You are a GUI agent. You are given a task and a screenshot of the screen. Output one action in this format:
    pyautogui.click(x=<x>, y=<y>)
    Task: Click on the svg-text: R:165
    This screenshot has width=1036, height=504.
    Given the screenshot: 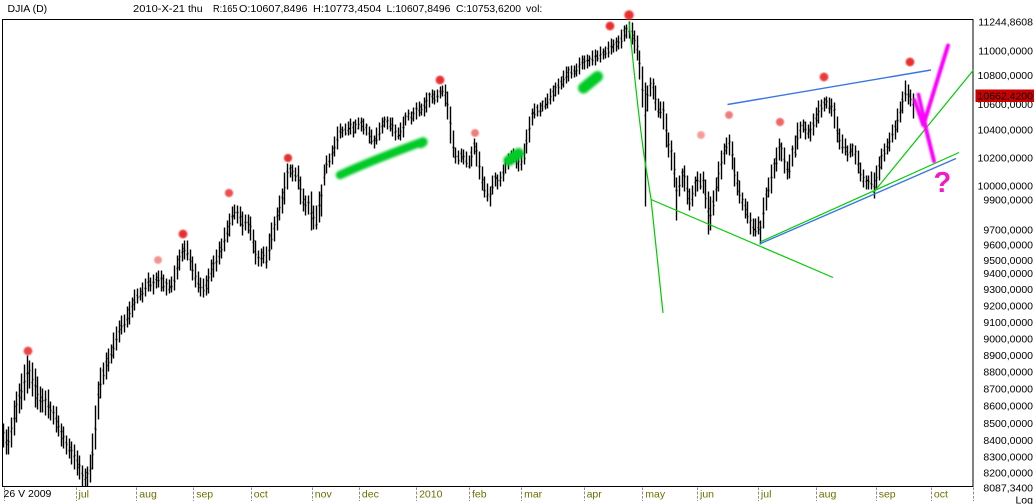 What is the action you would take?
    pyautogui.click(x=225, y=9)
    